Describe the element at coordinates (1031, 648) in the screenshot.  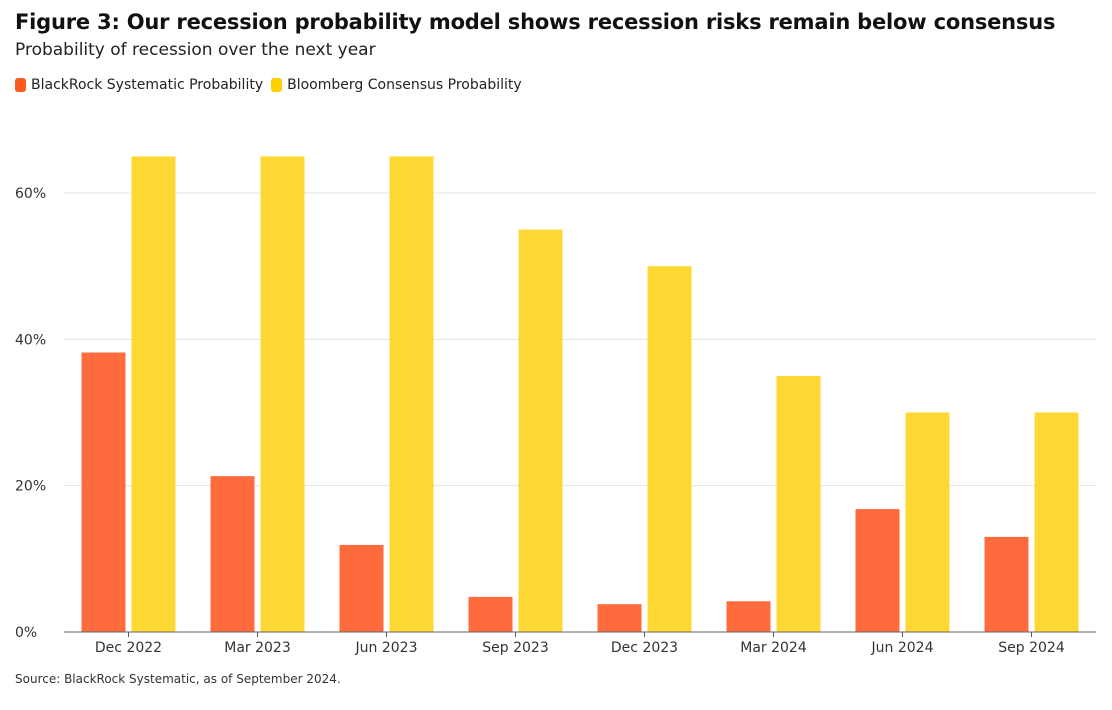
I see `x-tick-label: Sep 2024` at that location.